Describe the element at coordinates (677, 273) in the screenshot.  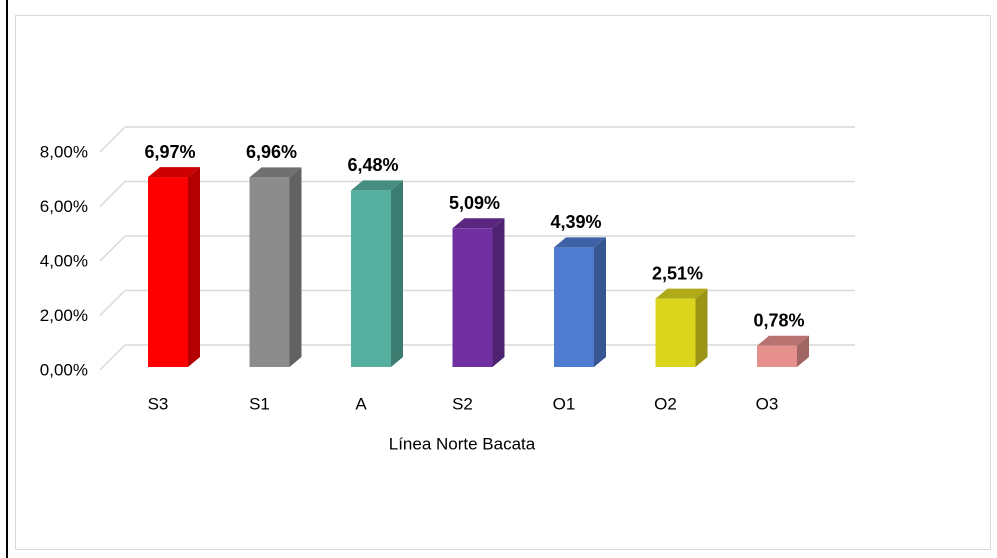
I see `value-label: 2,51%` at that location.